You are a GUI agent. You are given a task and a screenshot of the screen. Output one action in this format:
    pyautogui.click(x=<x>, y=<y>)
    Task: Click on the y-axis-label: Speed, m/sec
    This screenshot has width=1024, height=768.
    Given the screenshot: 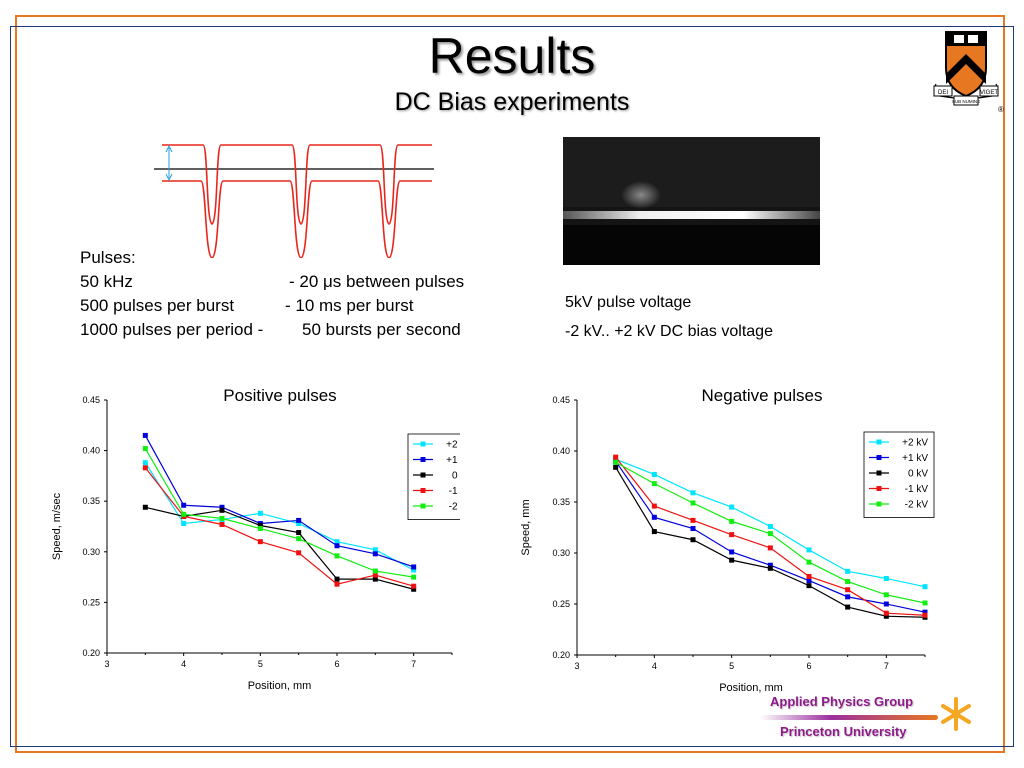 What is the action you would take?
    pyautogui.click(x=57, y=526)
    